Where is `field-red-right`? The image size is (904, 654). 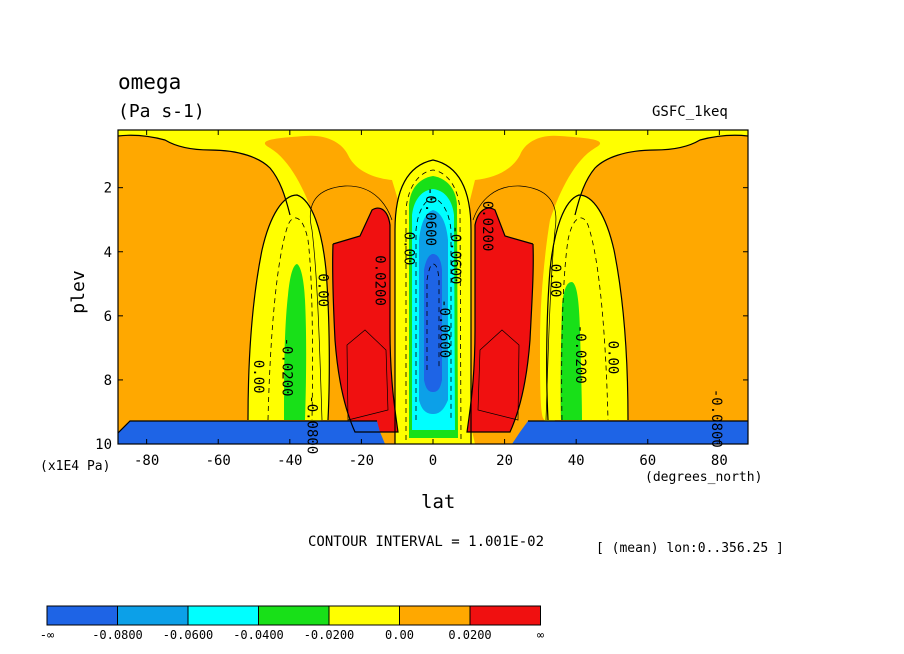 field-red-right is located at coordinates (500, 320).